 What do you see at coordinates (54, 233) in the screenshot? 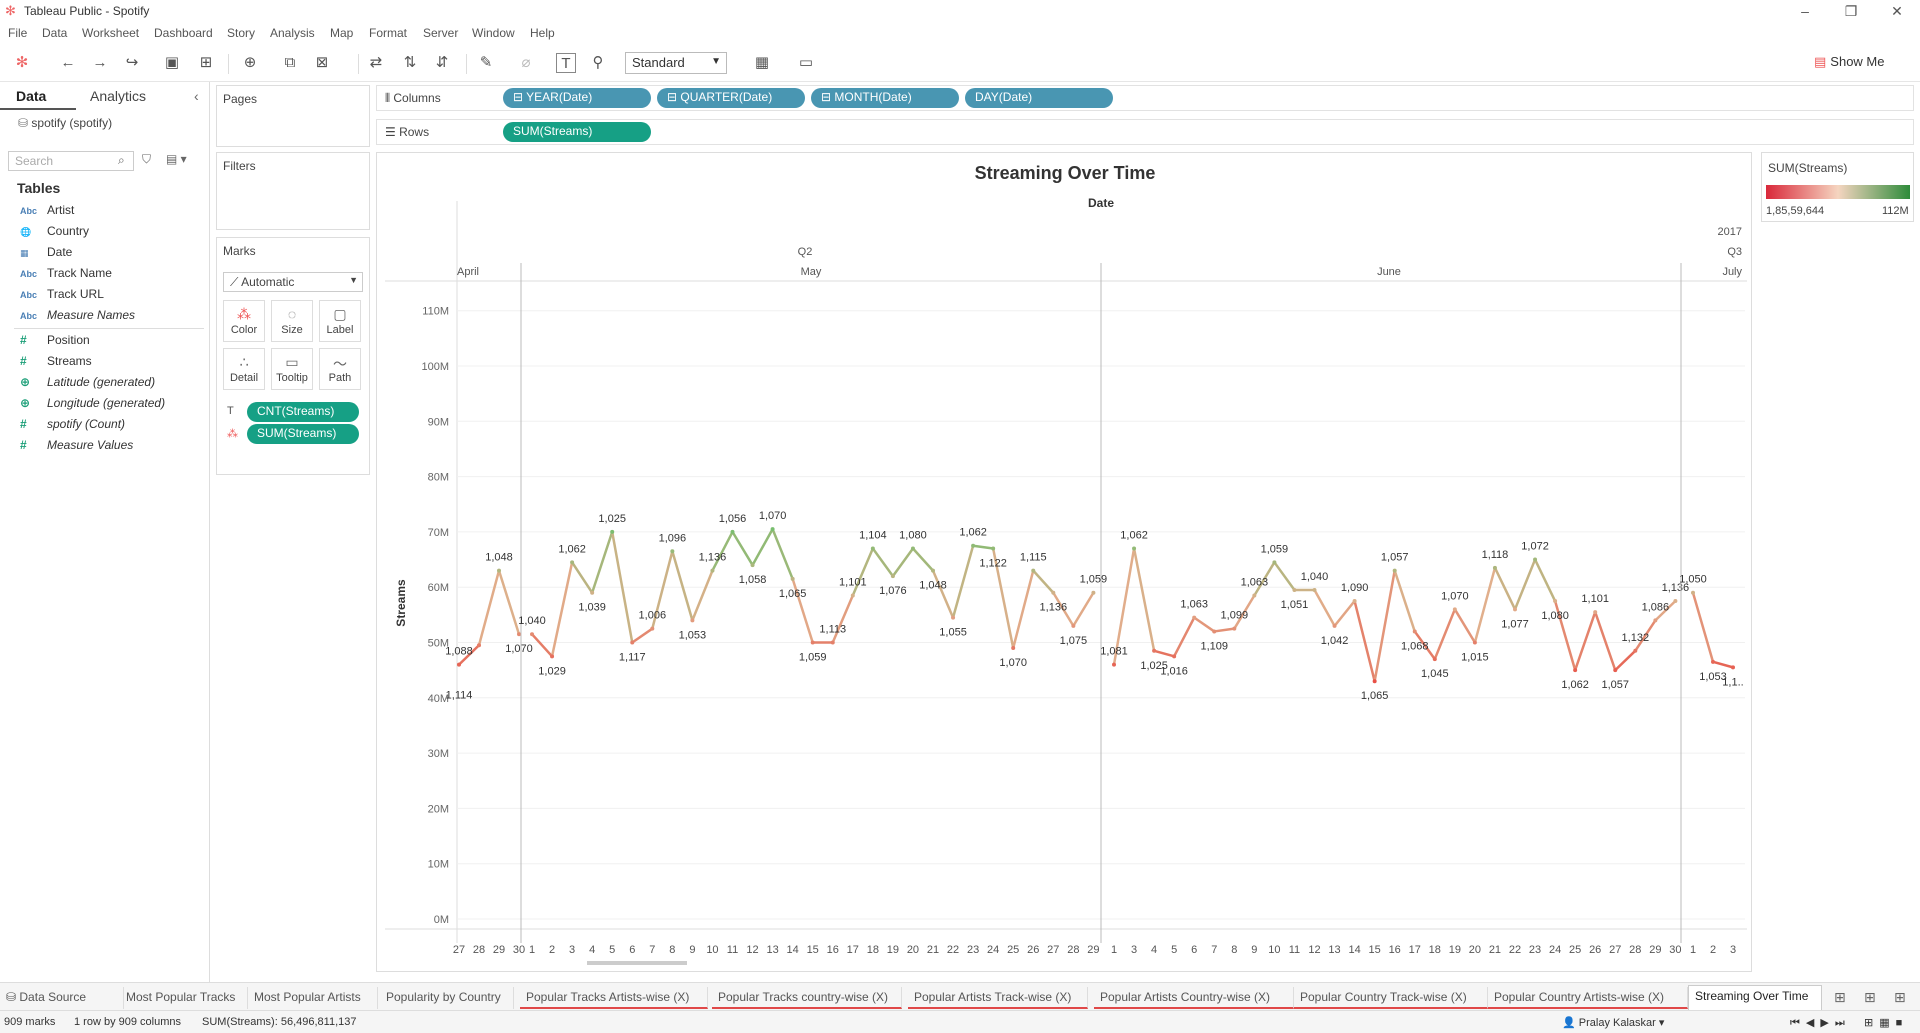
I see `field-country: 🌐 Country` at bounding box center [54, 233].